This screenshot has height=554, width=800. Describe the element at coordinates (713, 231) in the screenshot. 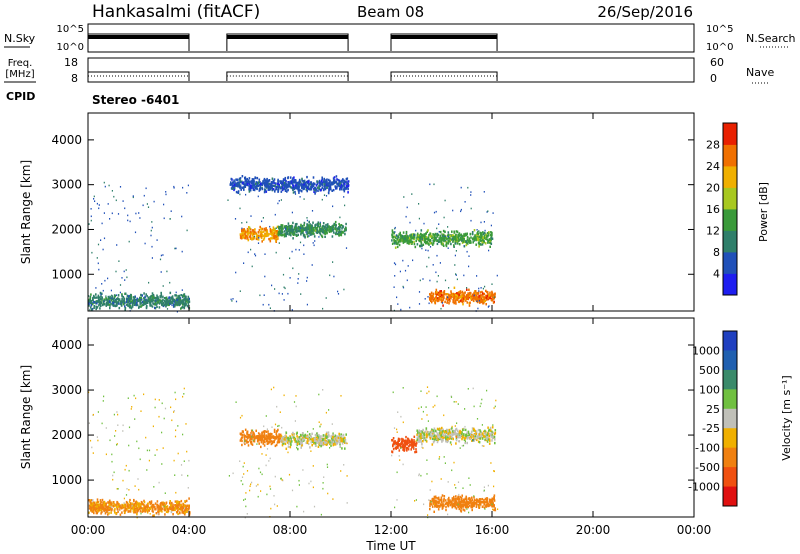

I see `colorbar-tick-label: 12` at that location.